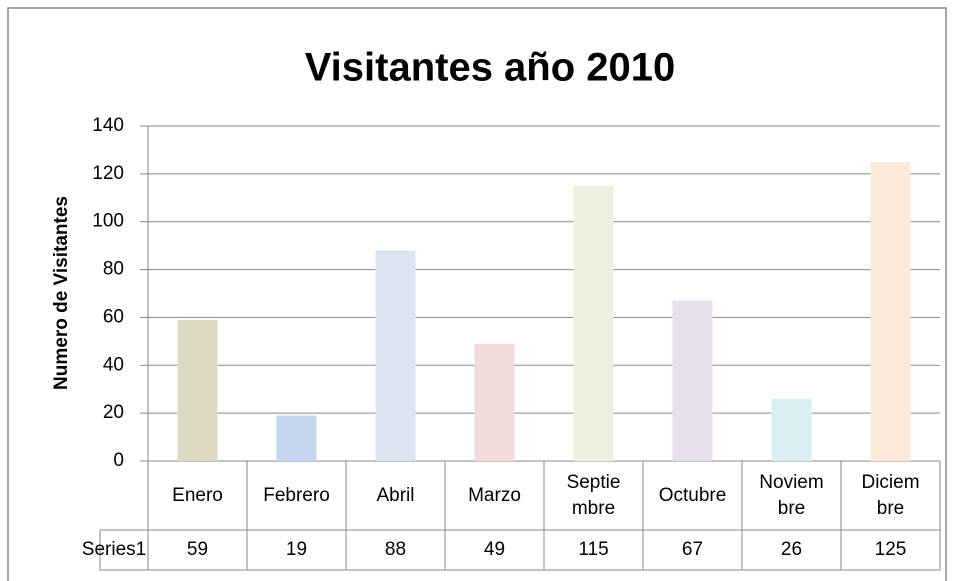 This screenshot has height=581, width=954. I want to click on x-tick-label-cell: Diciembre, so click(890, 495).